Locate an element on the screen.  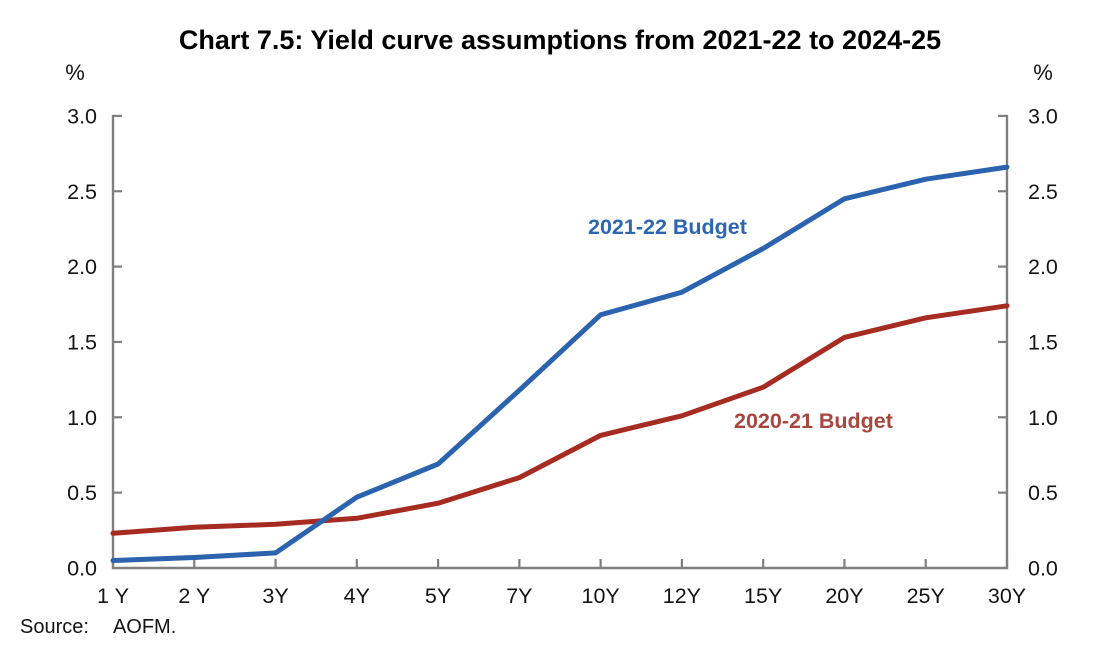
y-axis-label-right: 1.5 is located at coordinates (1043, 342).